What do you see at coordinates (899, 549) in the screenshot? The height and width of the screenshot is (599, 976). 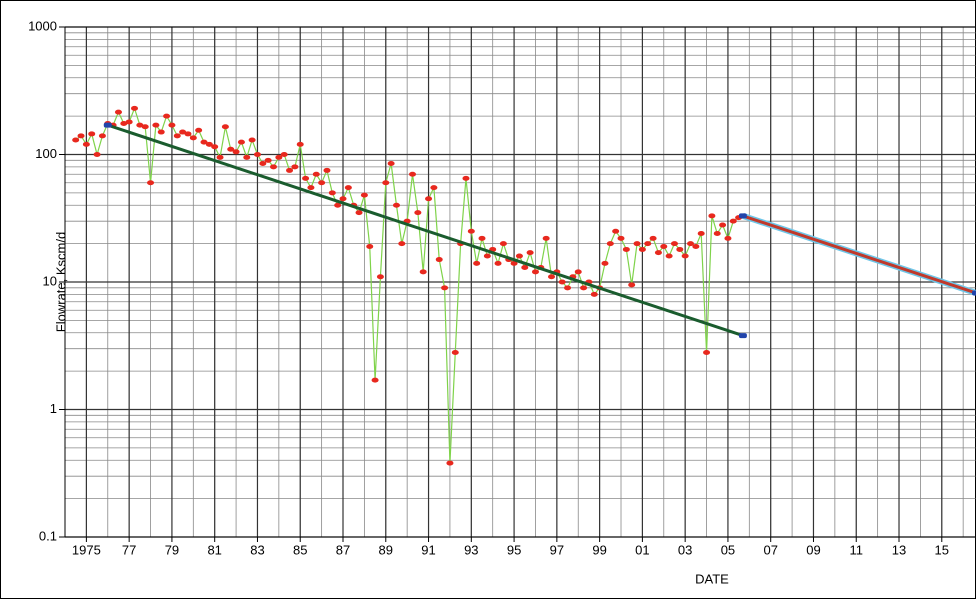 I see `x-tick-label: 13` at bounding box center [899, 549].